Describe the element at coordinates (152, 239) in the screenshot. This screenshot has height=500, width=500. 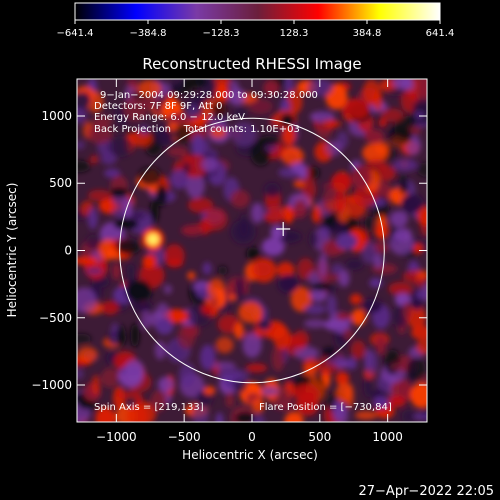
I see `bright-source-core` at that location.